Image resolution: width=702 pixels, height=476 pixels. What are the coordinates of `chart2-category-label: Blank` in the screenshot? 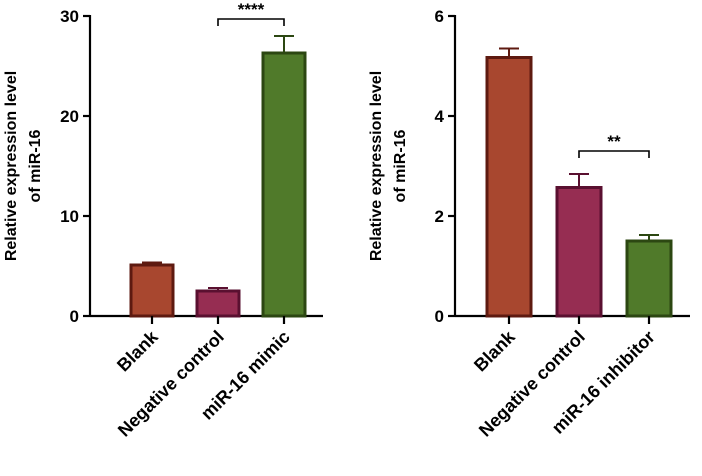 It's located at (495, 351).